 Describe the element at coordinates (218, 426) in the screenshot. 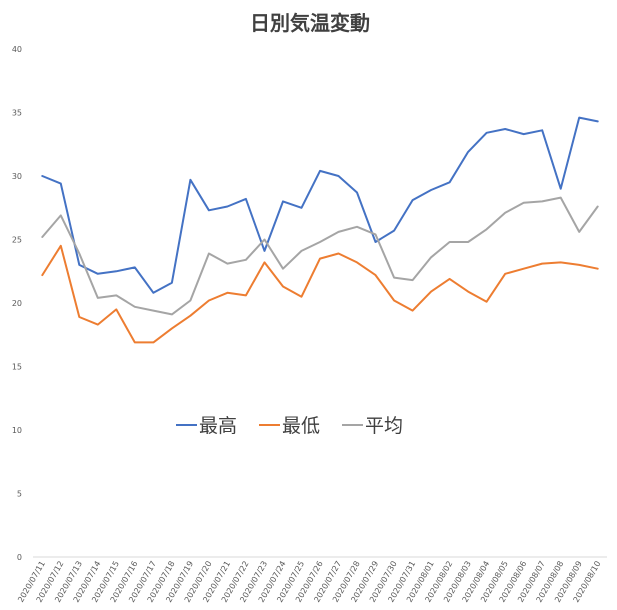

I see `legend-label: 最高` at that location.